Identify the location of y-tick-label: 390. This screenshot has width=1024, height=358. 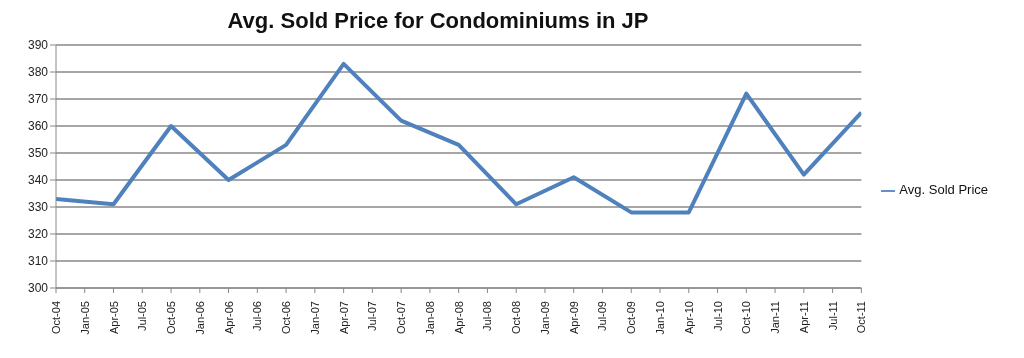
(38, 45).